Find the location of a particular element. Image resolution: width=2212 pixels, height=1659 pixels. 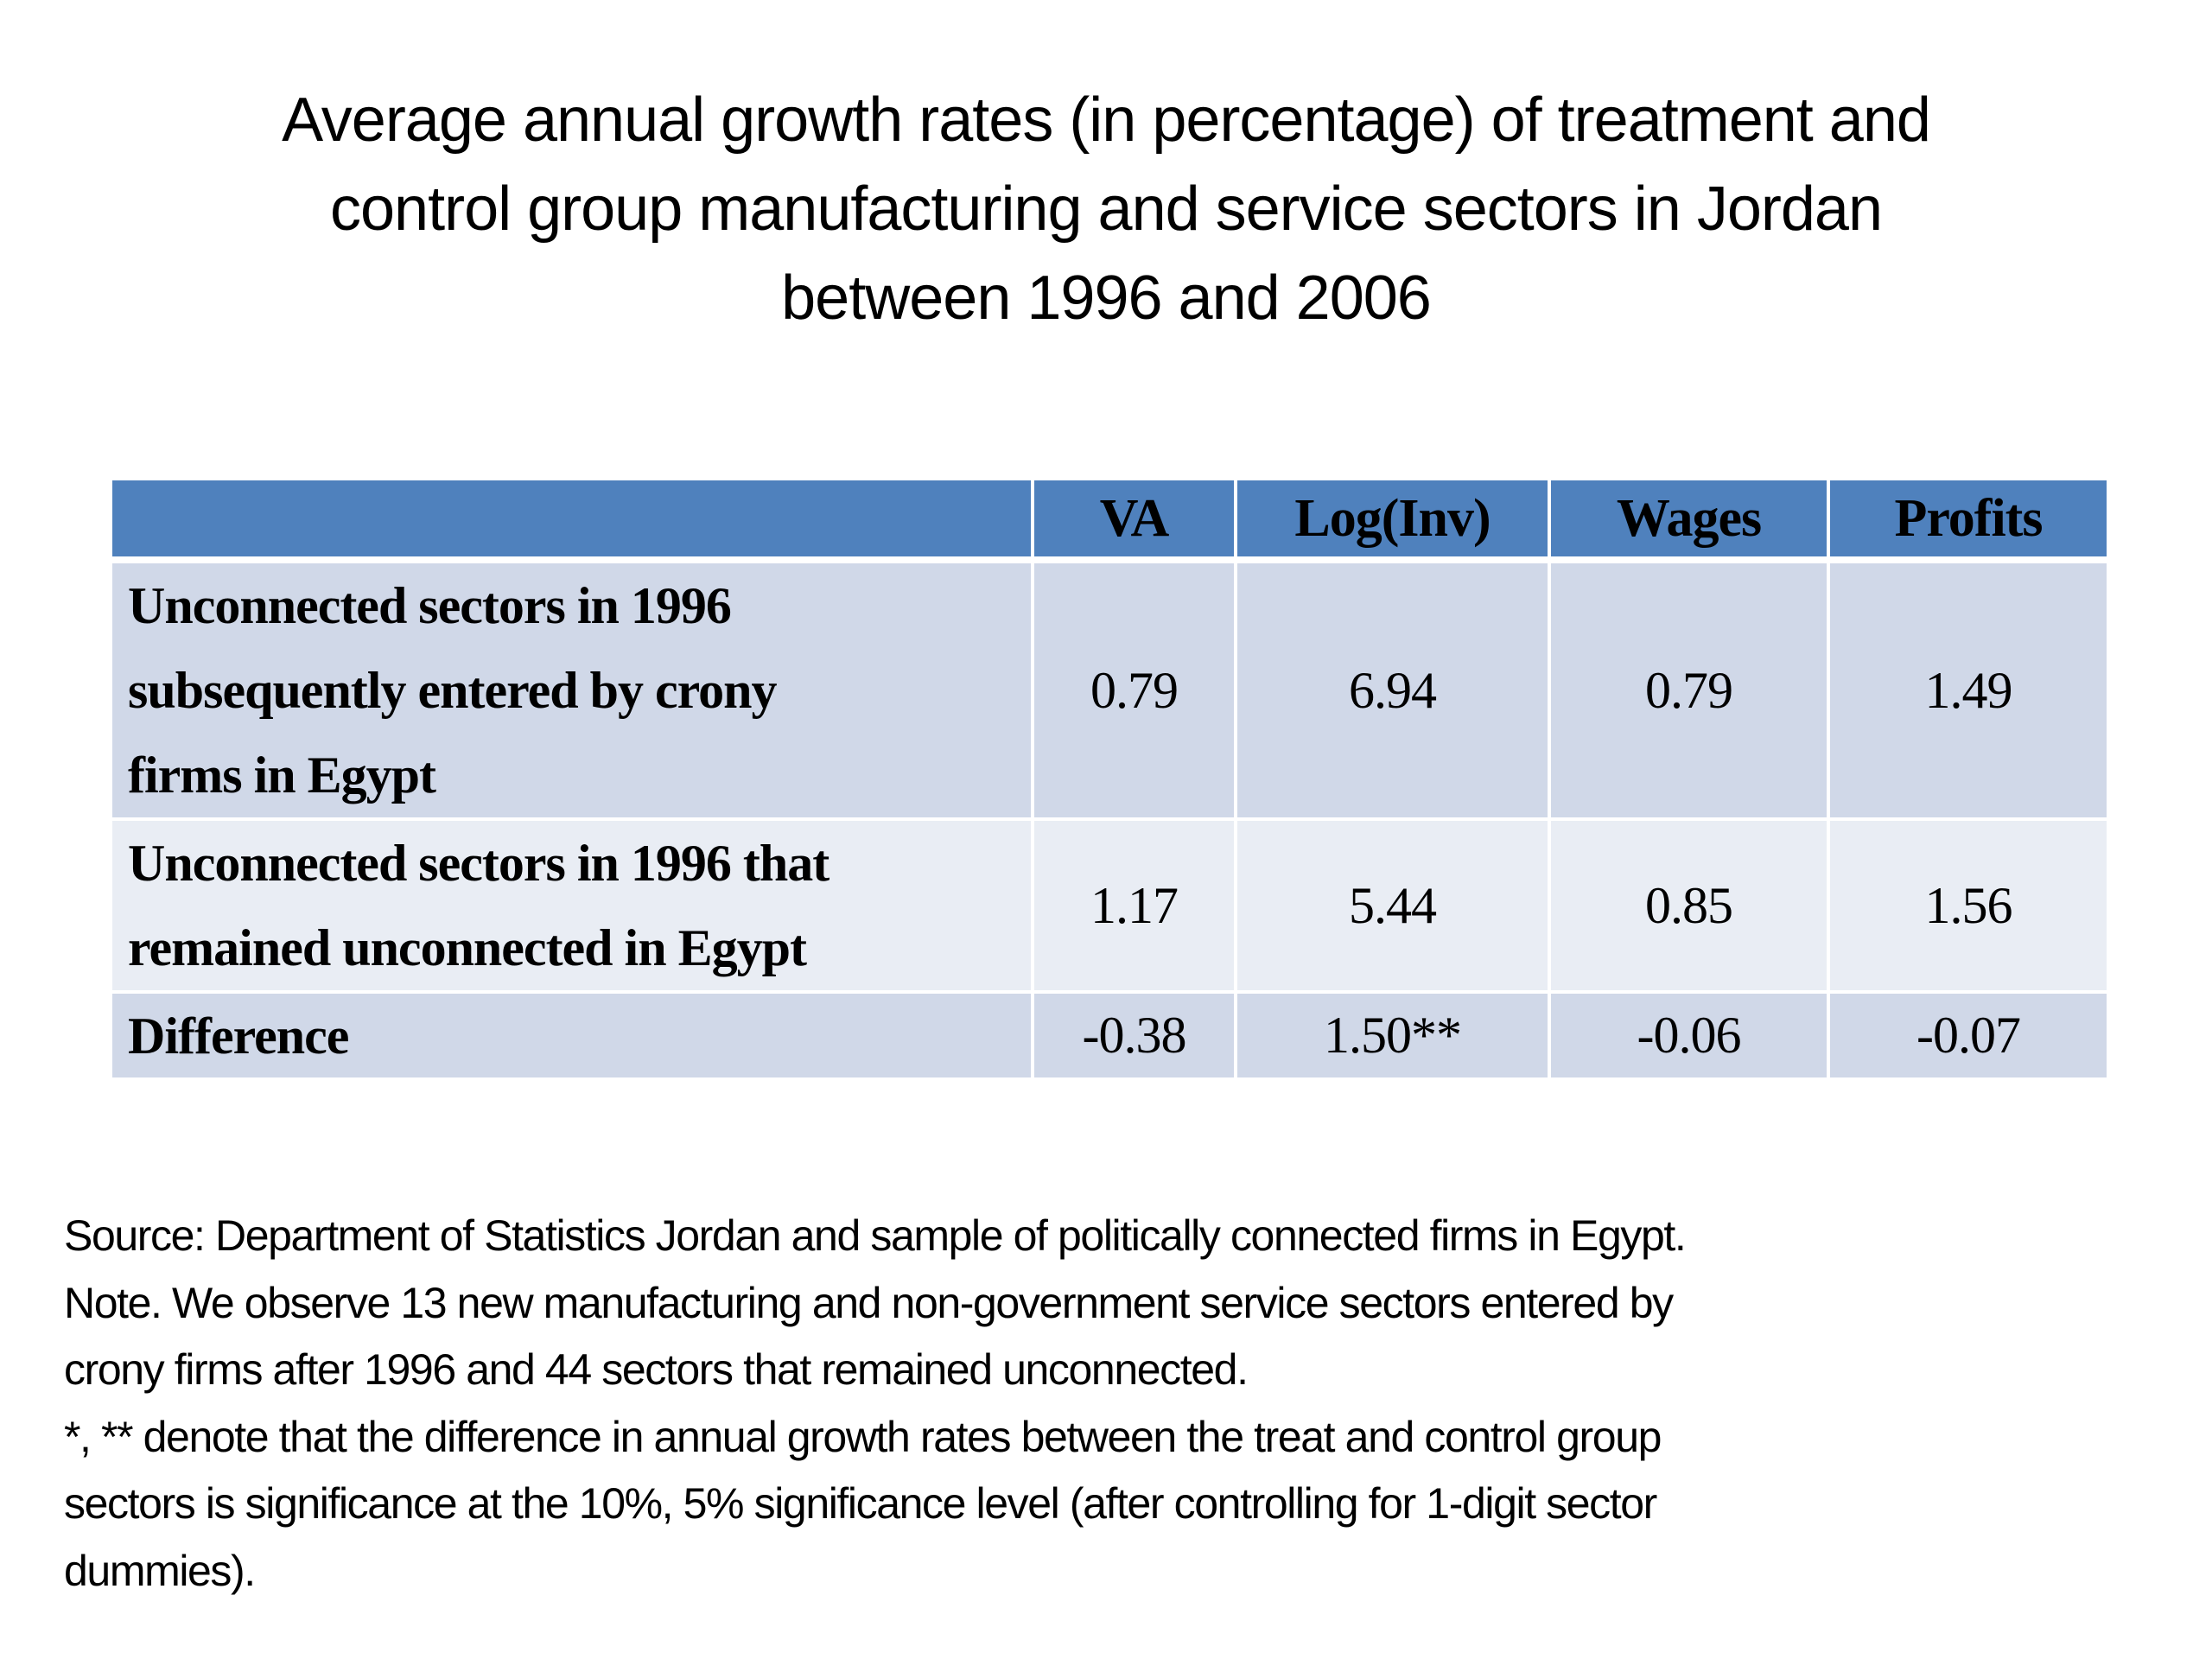

row-label-line: Difference is located at coordinates (238, 1036).